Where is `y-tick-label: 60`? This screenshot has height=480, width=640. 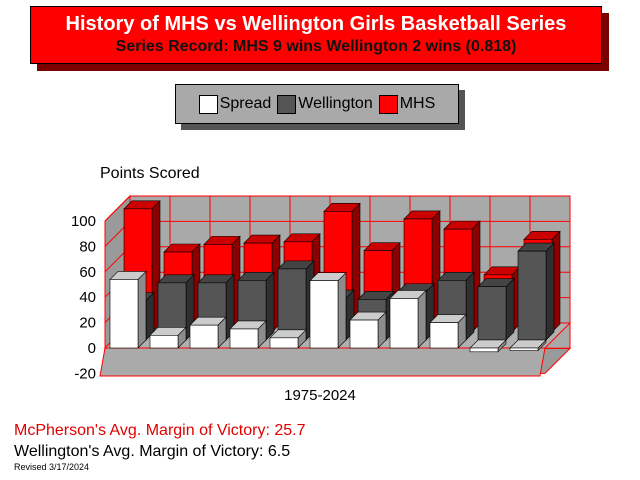
y-tick-label: 60 is located at coordinates (87, 272).